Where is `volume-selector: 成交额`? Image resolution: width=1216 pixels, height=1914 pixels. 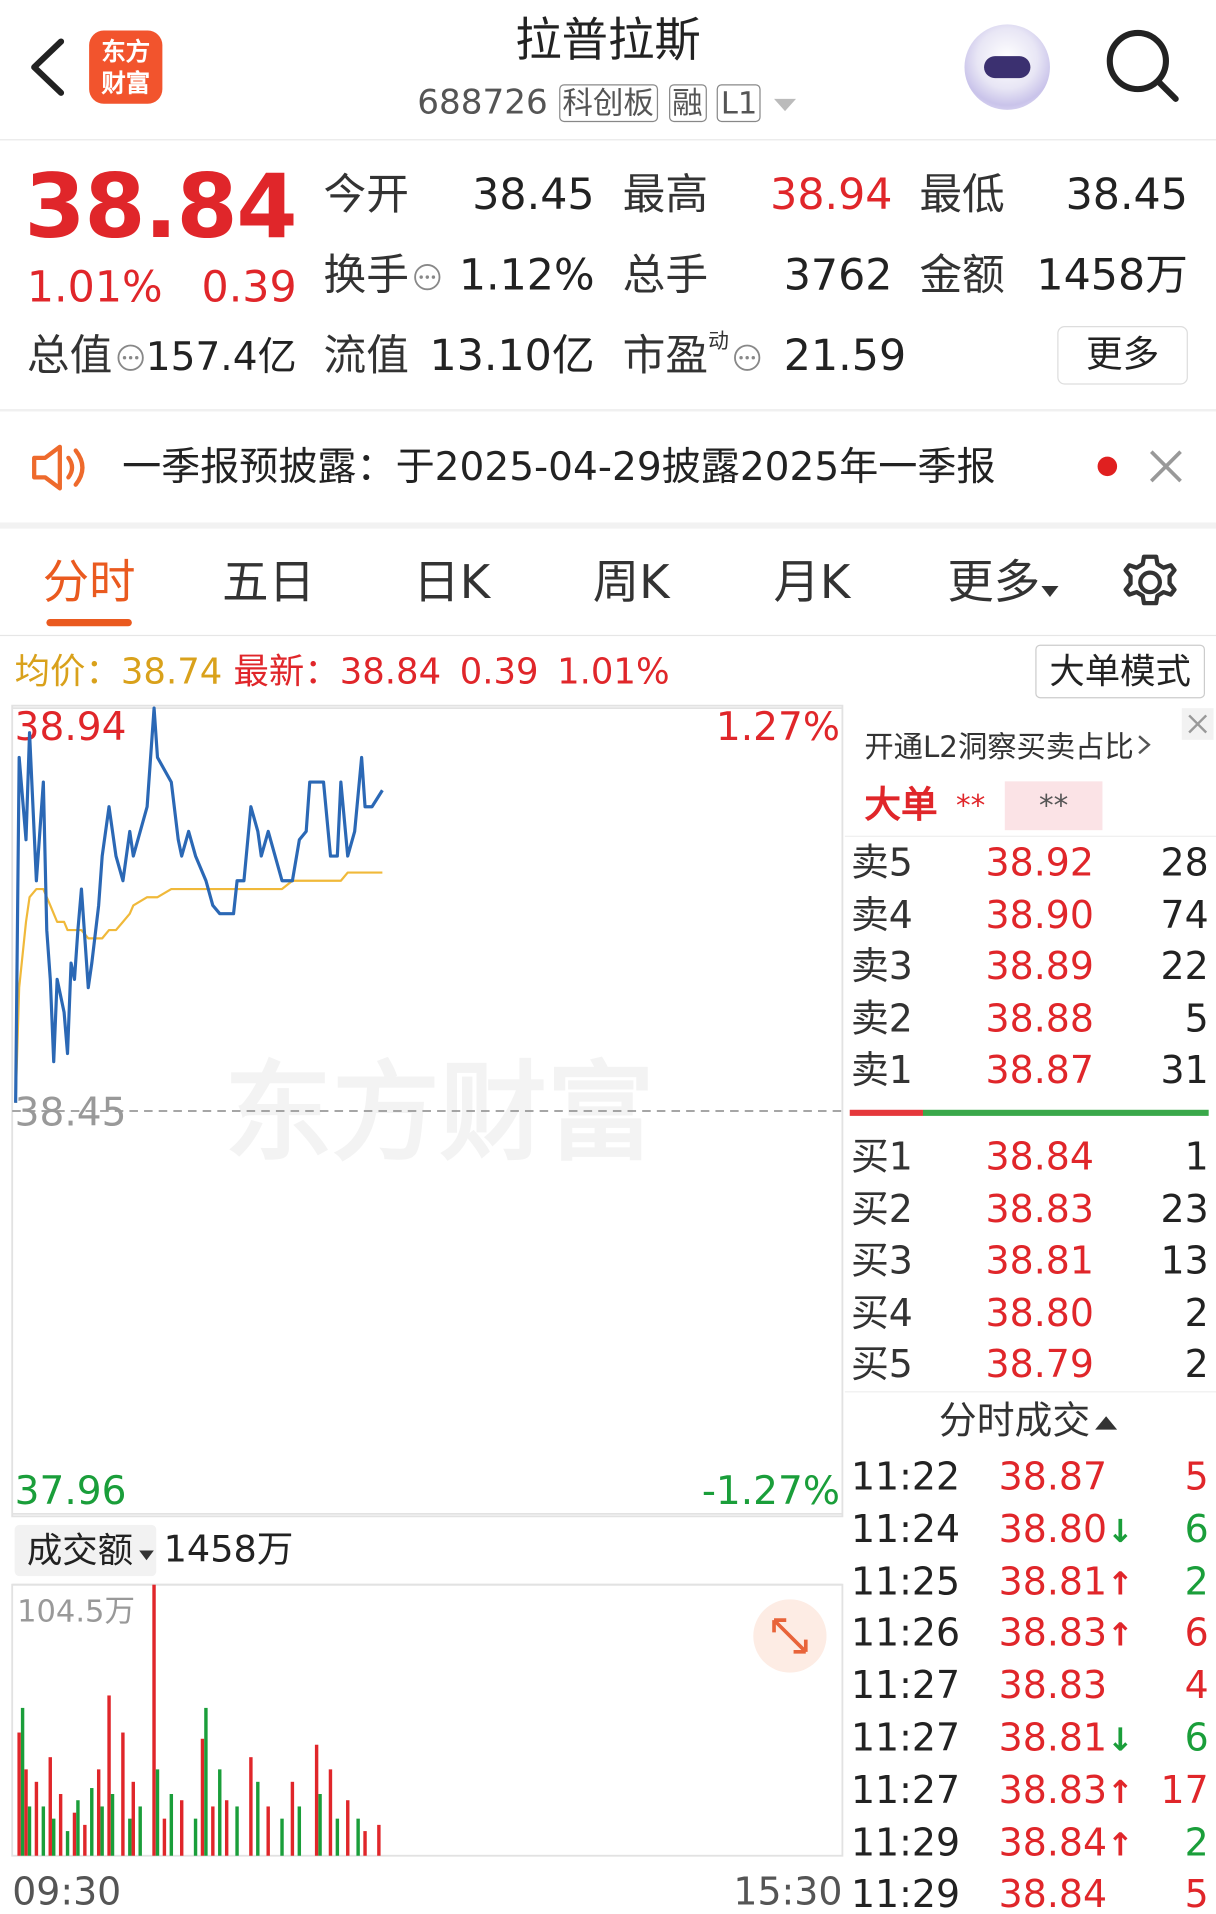
volume-selector: 成交额 is located at coordinates (85, 1550).